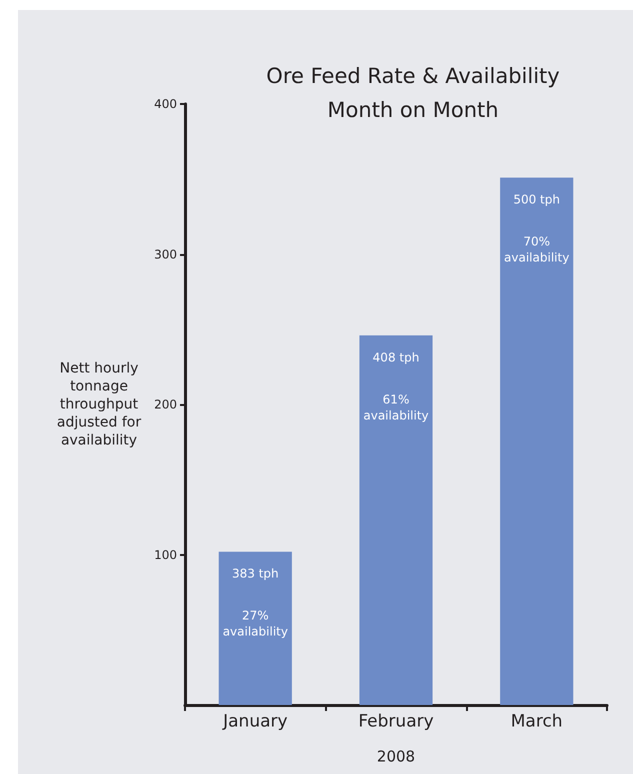 The height and width of the screenshot is (774, 633). I want to click on annotation: 383 tph, so click(255, 573).